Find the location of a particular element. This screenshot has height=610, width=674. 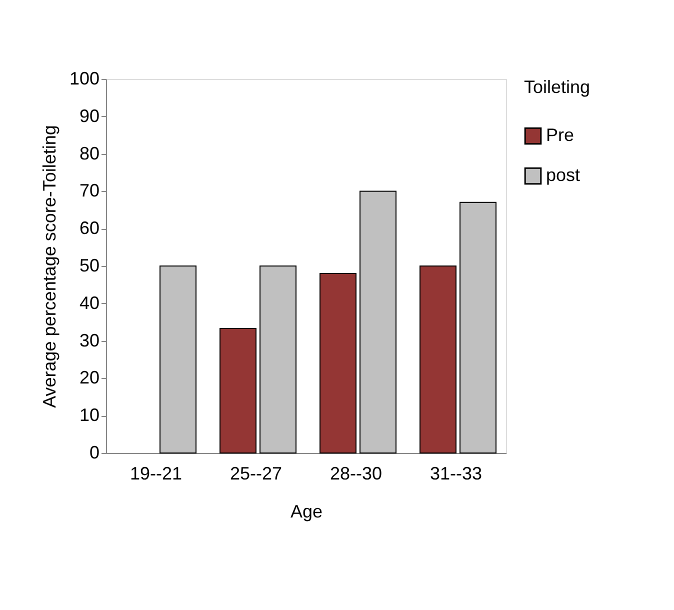

y-tick-label: 20 is located at coordinates (89, 378).